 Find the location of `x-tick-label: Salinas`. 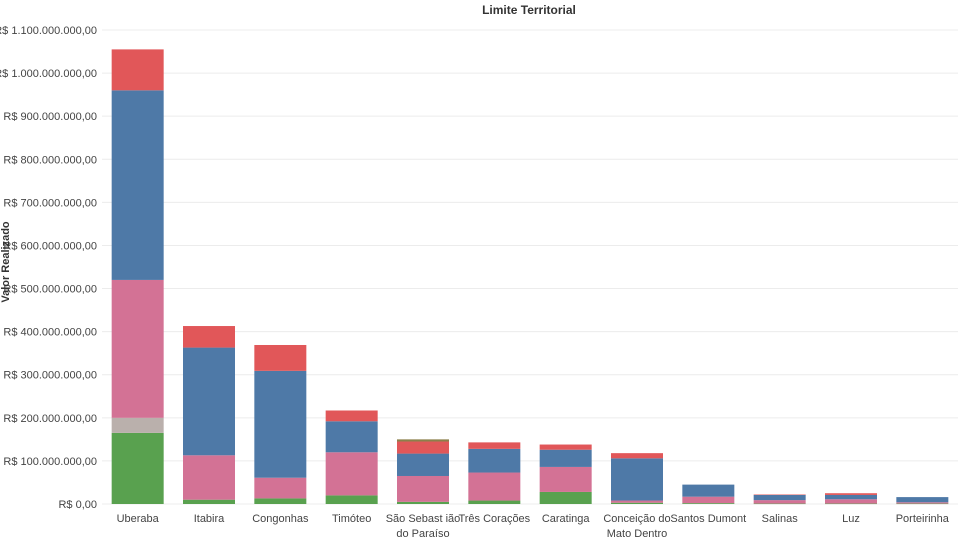

x-tick-label: Salinas is located at coordinates (780, 519).